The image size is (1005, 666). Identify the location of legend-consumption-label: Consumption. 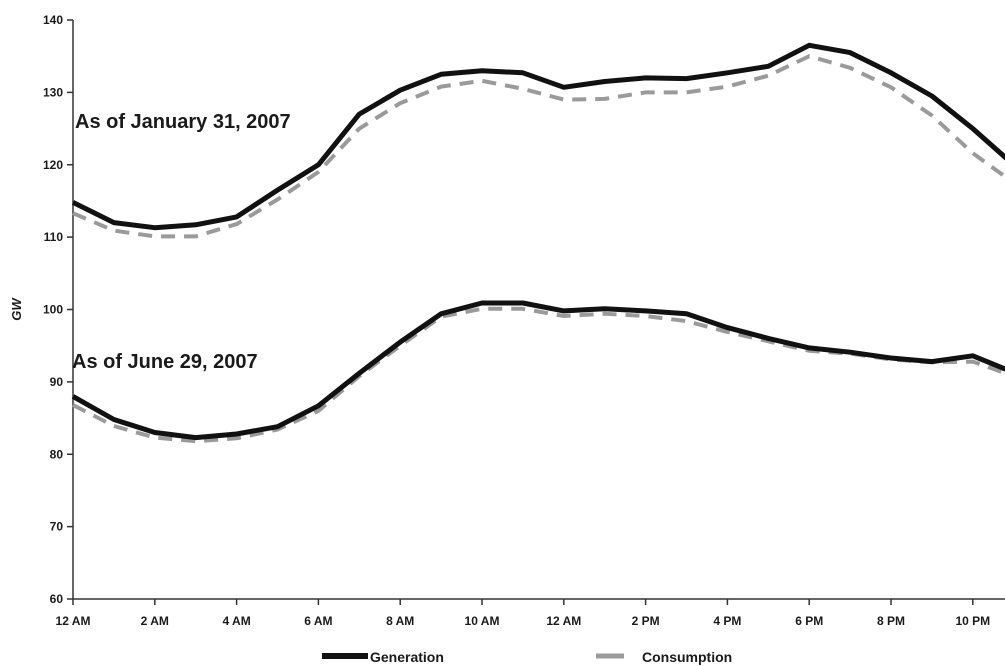
(687, 657).